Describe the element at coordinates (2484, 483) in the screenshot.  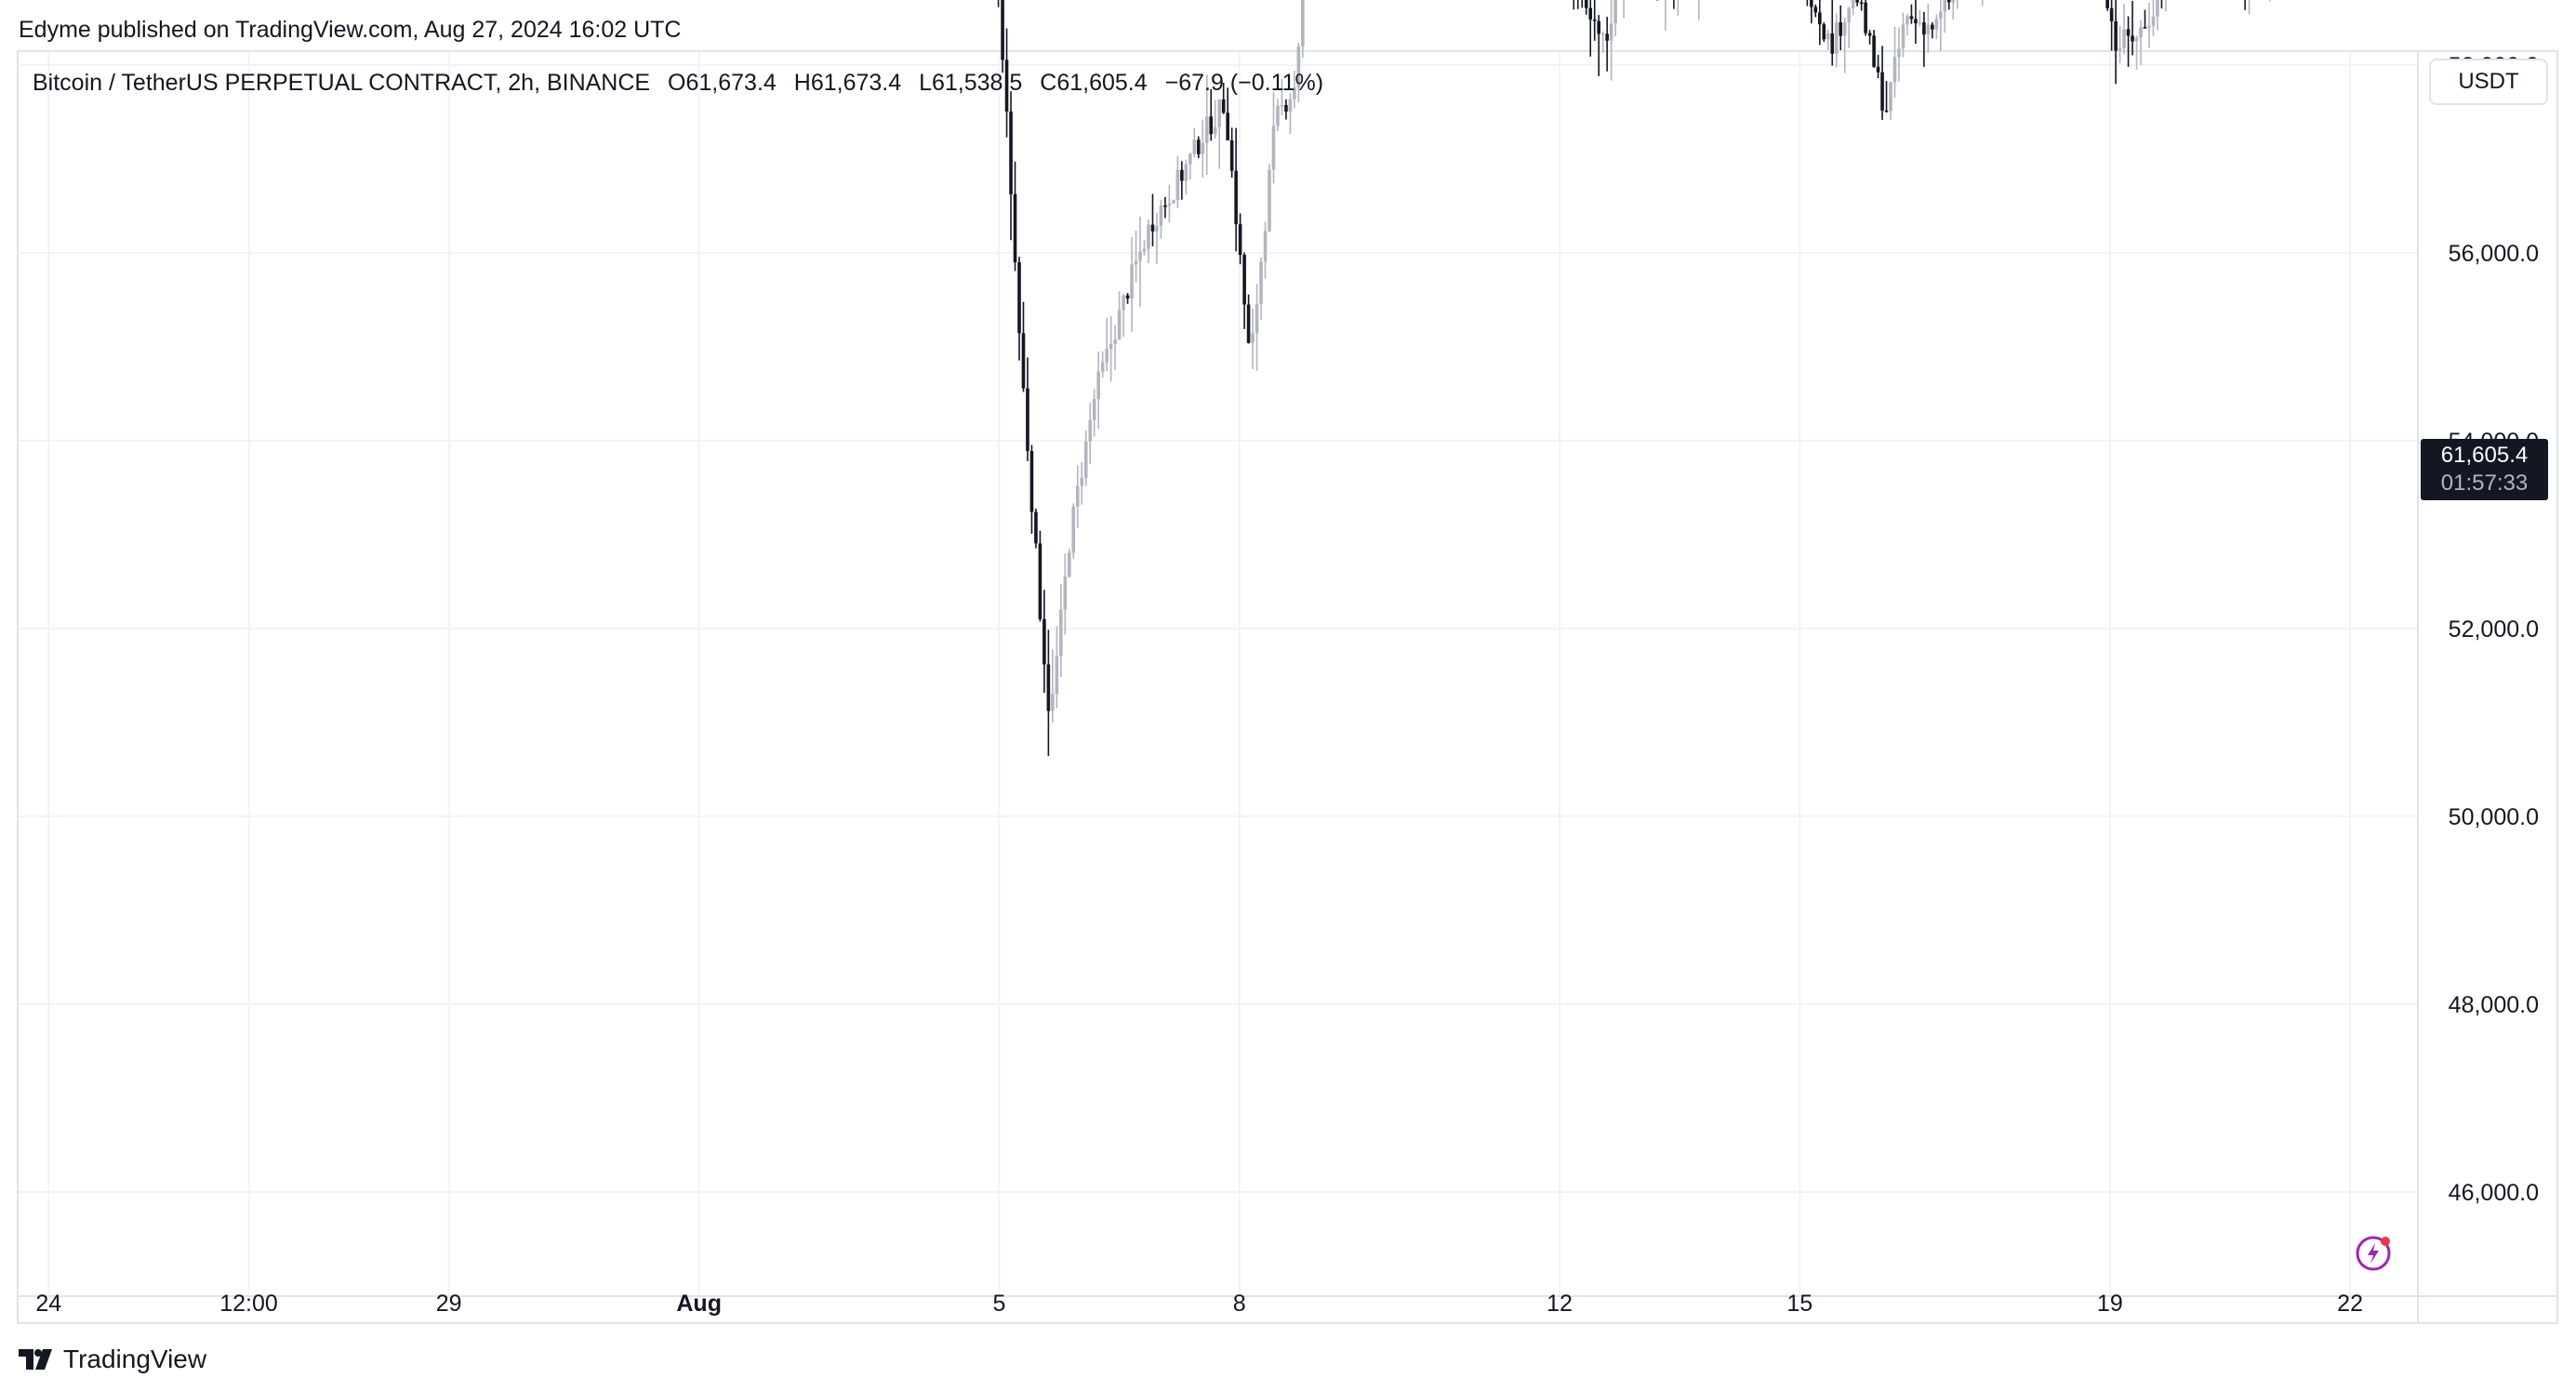
I see `bar-countdown: 01:57:33` at that location.